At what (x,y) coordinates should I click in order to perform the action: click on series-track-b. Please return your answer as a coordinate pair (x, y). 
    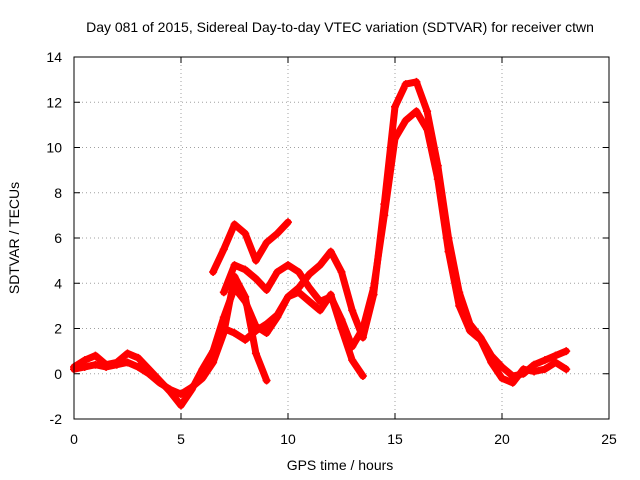
    Looking at the image, I should click on (170, 335).